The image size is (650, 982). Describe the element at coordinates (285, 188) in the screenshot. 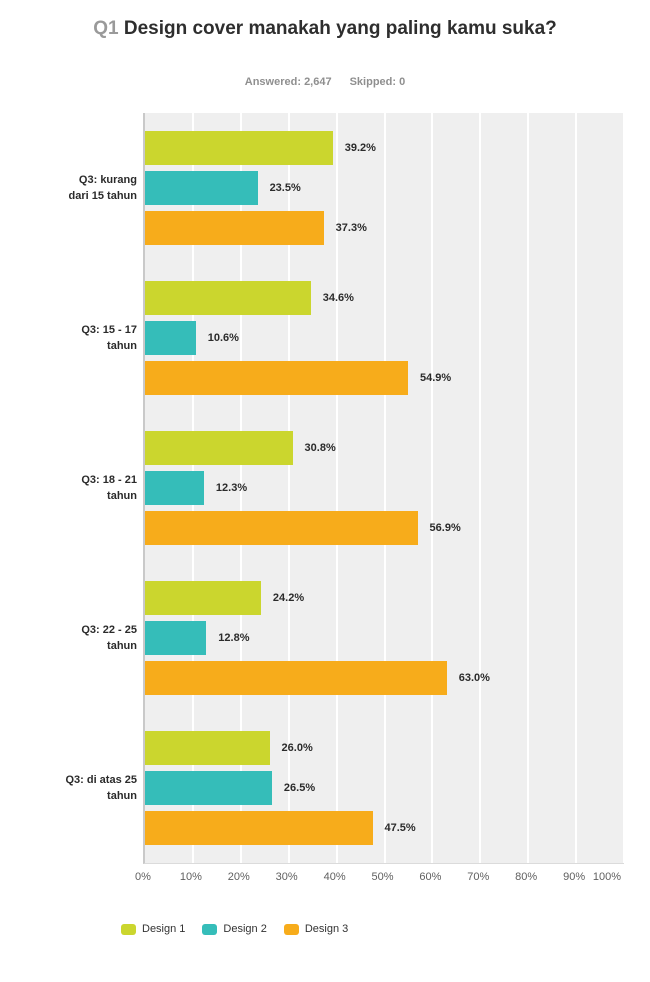

I see `value-label: 23.5%` at that location.